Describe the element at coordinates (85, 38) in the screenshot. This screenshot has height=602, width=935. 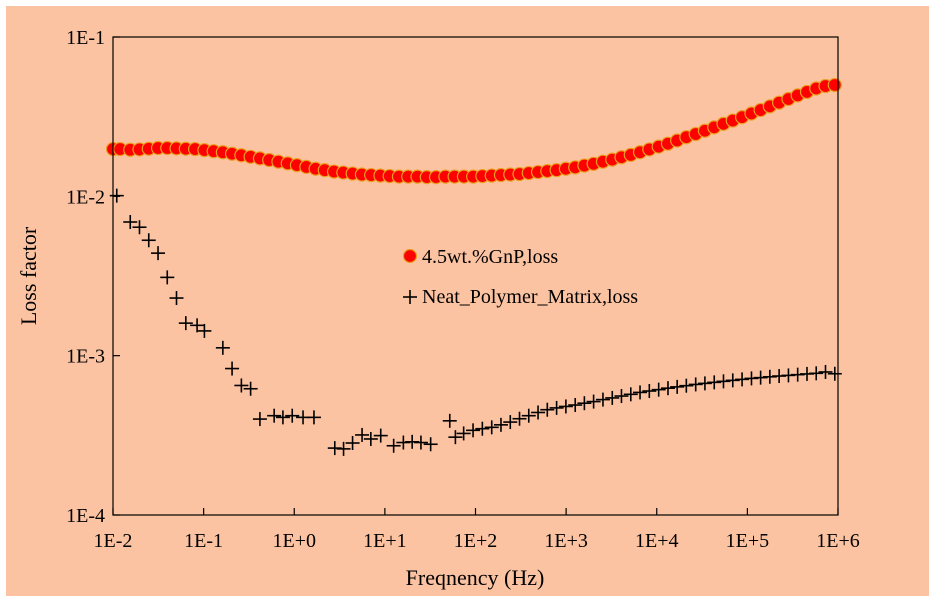
I see `y-tick-label: 1E-1` at that location.